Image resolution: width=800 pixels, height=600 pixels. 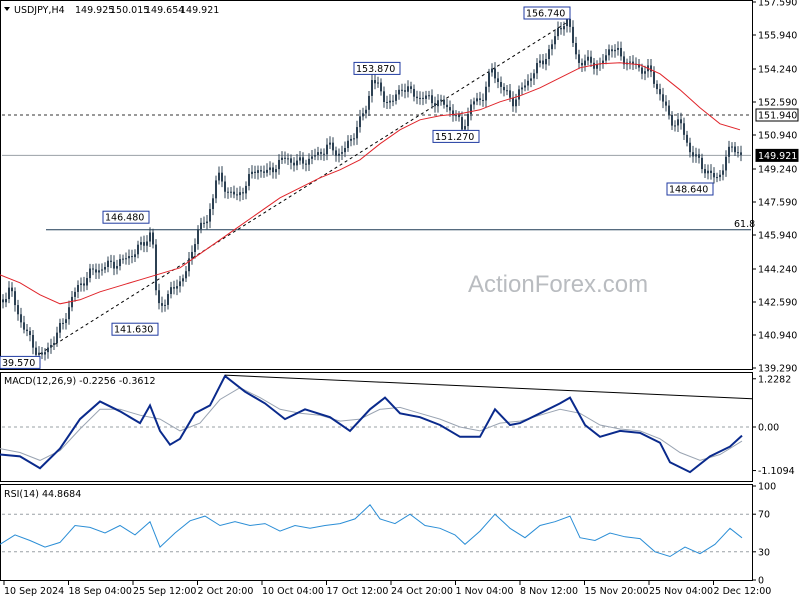 What do you see at coordinates (375, 69) in the screenshot?
I see `price-label-1: 153.870` at bounding box center [375, 69].